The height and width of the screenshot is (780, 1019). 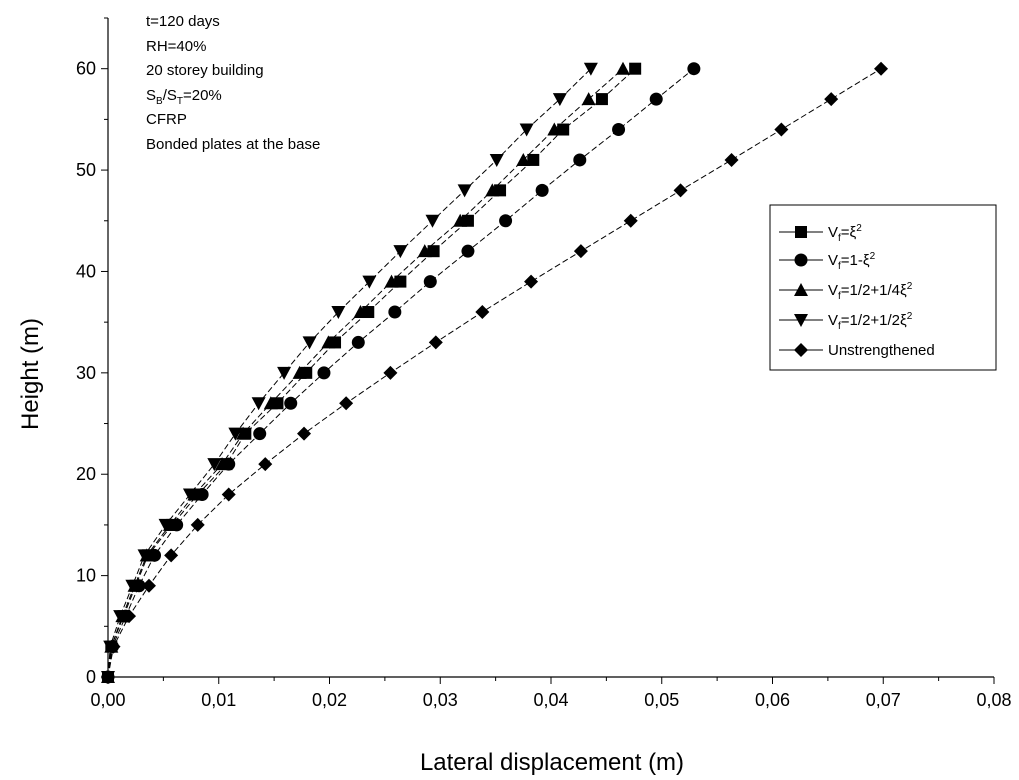 I want to click on legend: Vf=ξ2 Vf=1-ξ2 Vf=1/2+1/4ξ2 Vf=1/2+1/2ξ2, so click(x=883, y=287).